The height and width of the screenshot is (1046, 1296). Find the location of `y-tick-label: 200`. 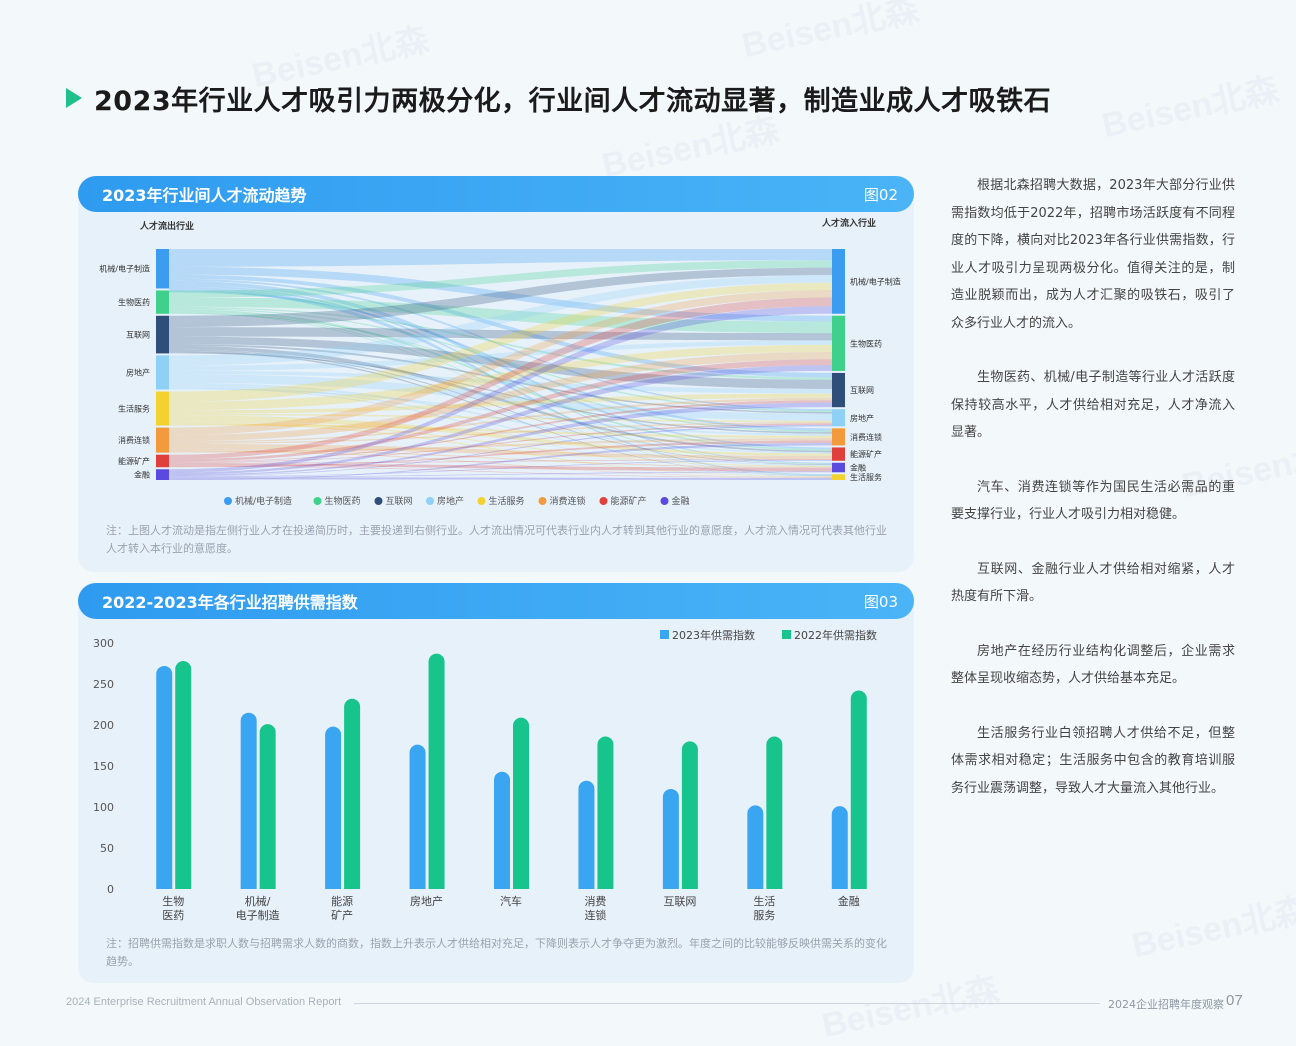

y-tick-label: 200 is located at coordinates (103, 725).